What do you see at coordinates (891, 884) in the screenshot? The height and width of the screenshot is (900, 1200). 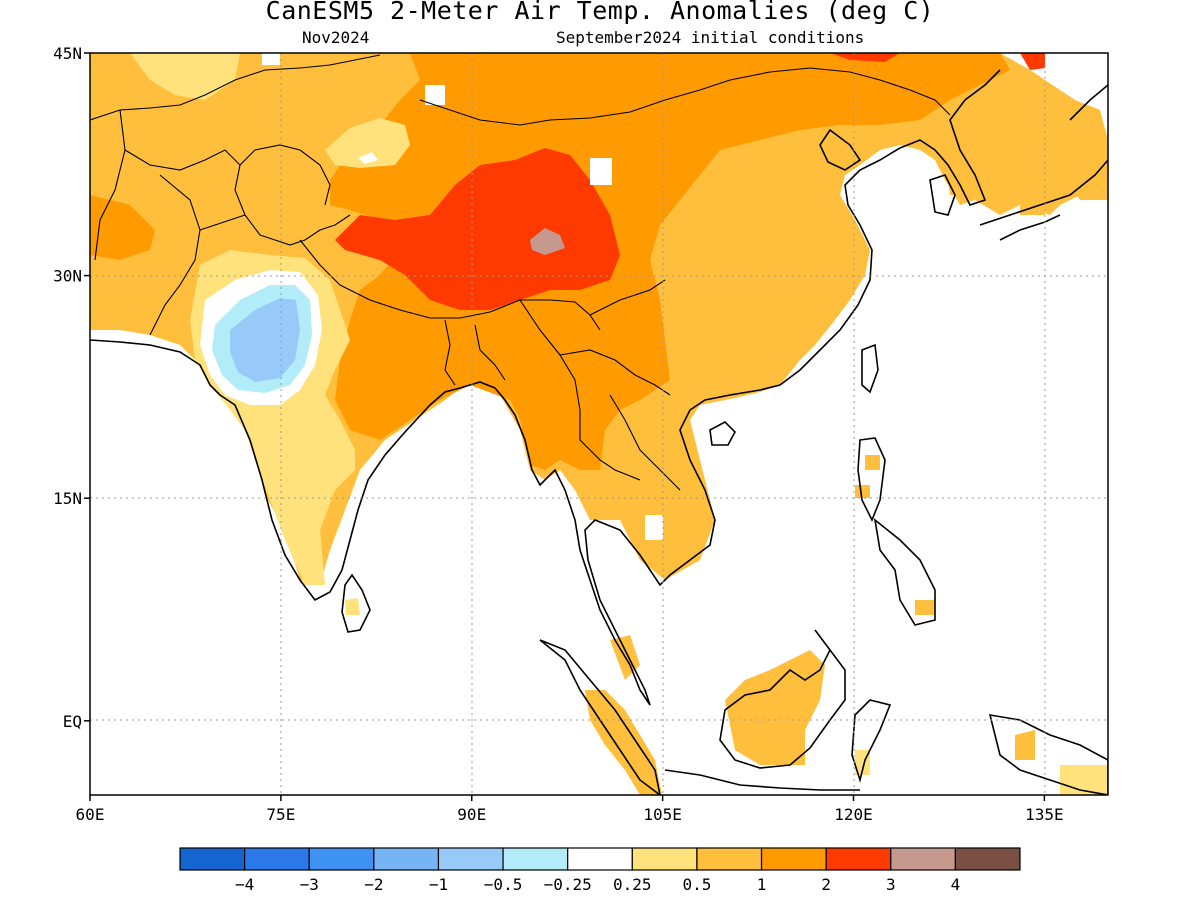 I see `colorbar-label: 3` at bounding box center [891, 884].